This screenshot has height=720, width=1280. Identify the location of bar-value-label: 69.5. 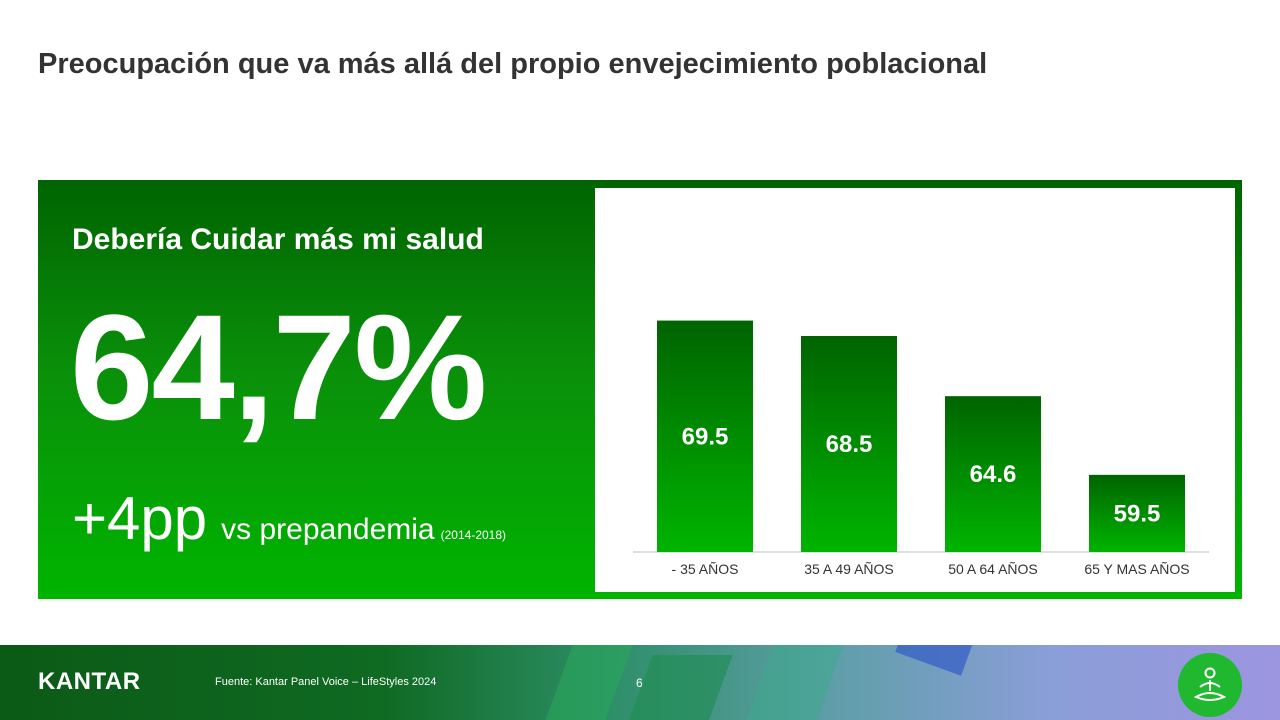
(705, 436).